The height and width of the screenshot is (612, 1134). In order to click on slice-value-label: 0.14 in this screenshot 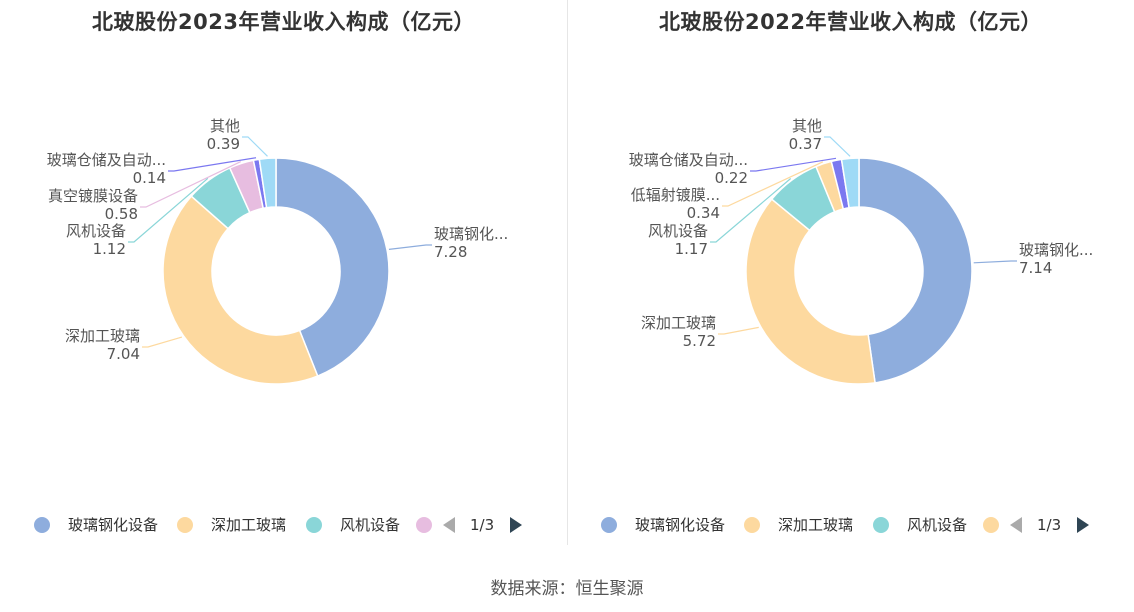, I will do `click(149, 178)`.